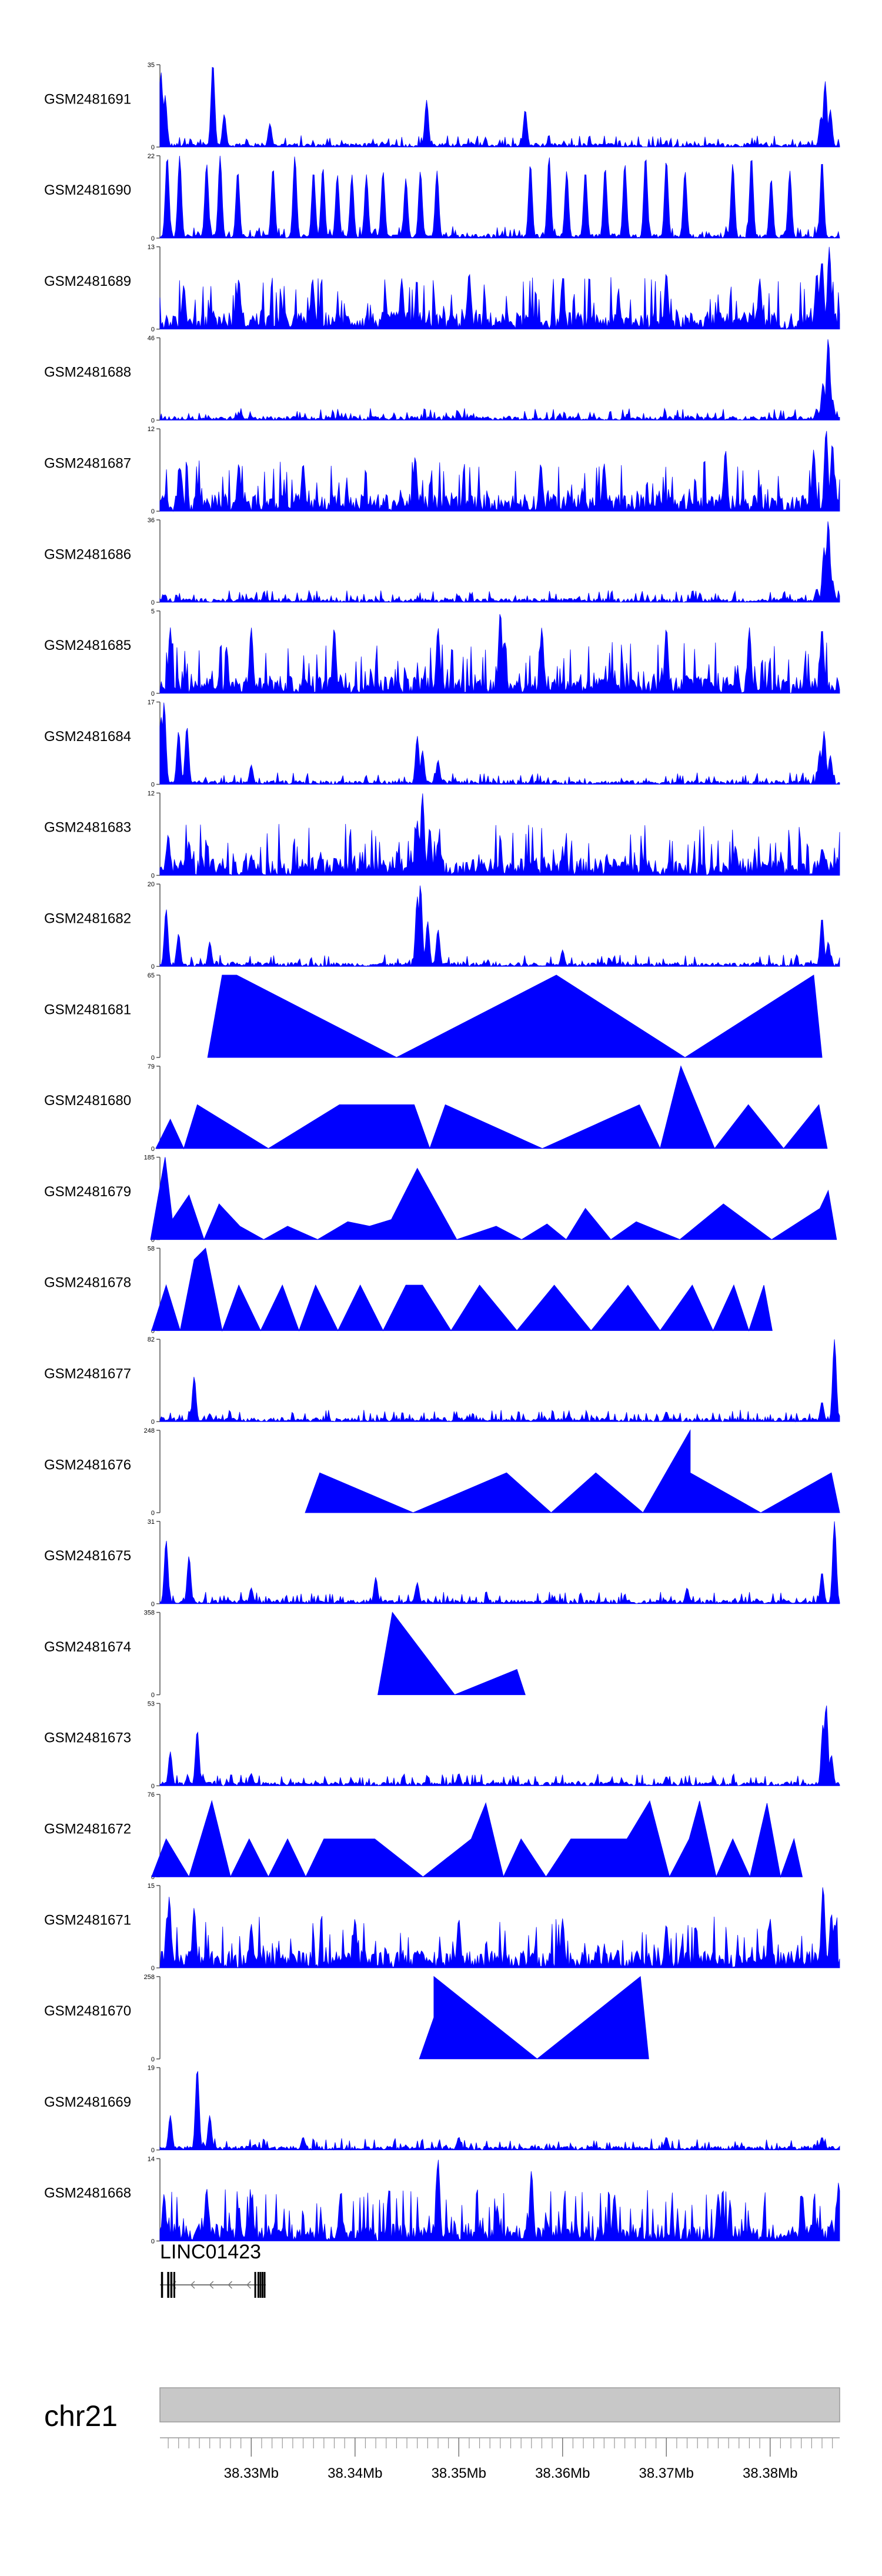  Describe the element at coordinates (149, 1977) in the screenshot. I see `y-max-label: 258` at that location.